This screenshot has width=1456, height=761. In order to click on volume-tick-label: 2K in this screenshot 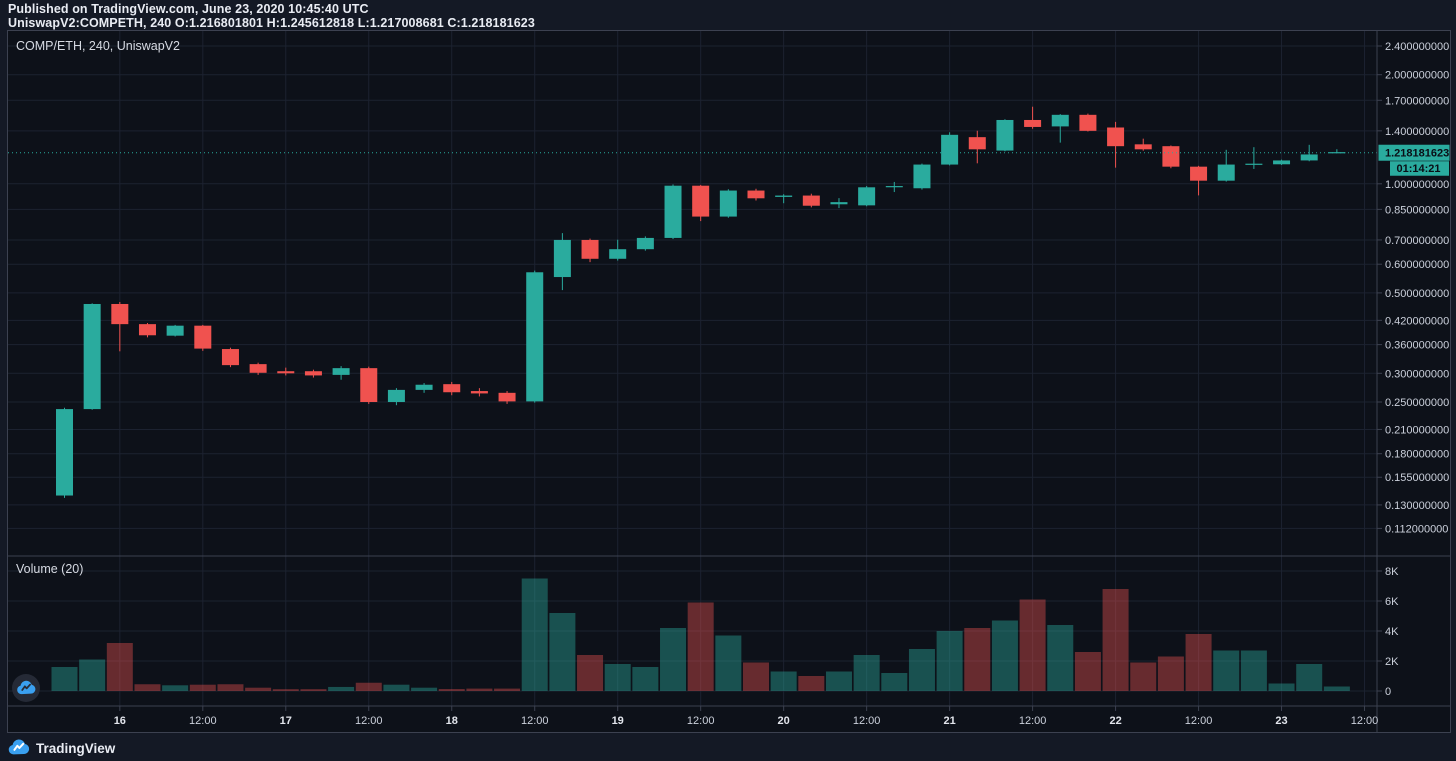, I will do `click(1392, 662)`.